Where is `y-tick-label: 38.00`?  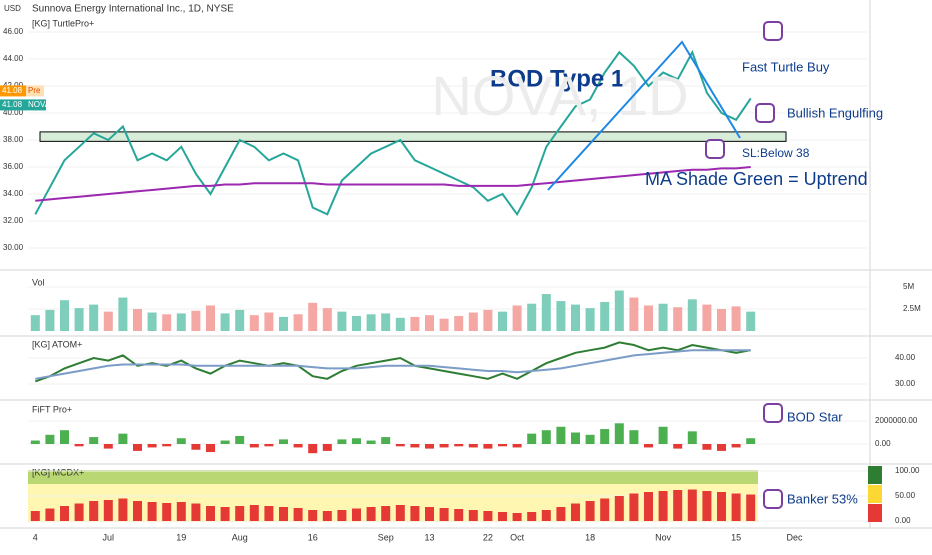 y-tick-label: 38.00 is located at coordinates (13, 139).